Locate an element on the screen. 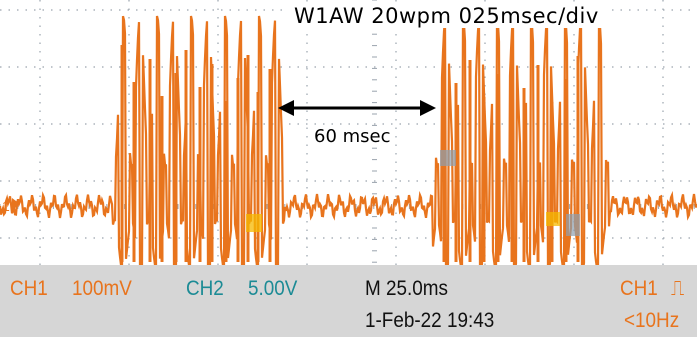 Image resolution: width=697 pixels, height=337 pixels. span-arrow is located at coordinates (357, 108).